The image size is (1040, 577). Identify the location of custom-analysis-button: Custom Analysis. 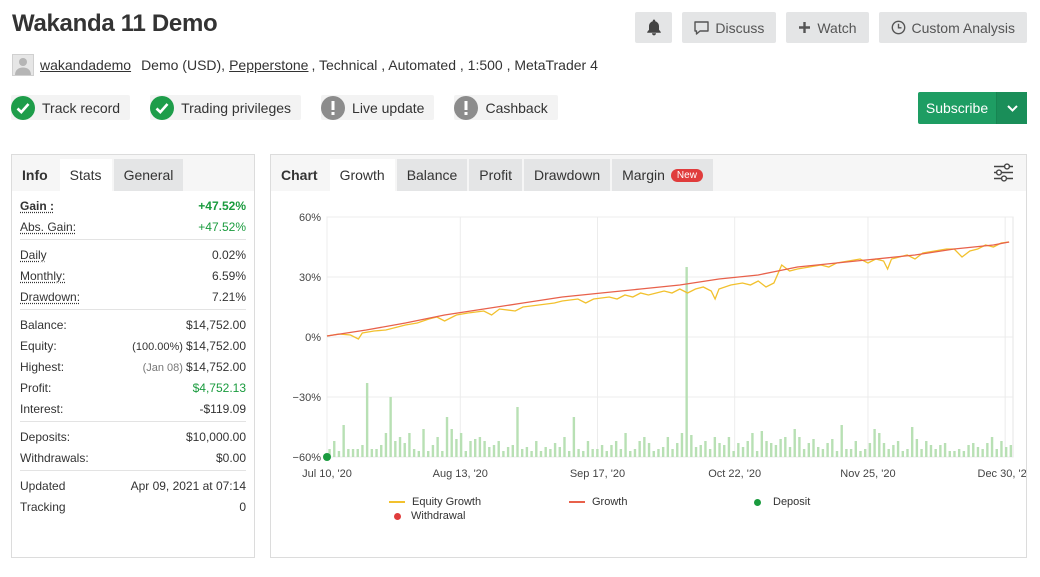
(952, 27).